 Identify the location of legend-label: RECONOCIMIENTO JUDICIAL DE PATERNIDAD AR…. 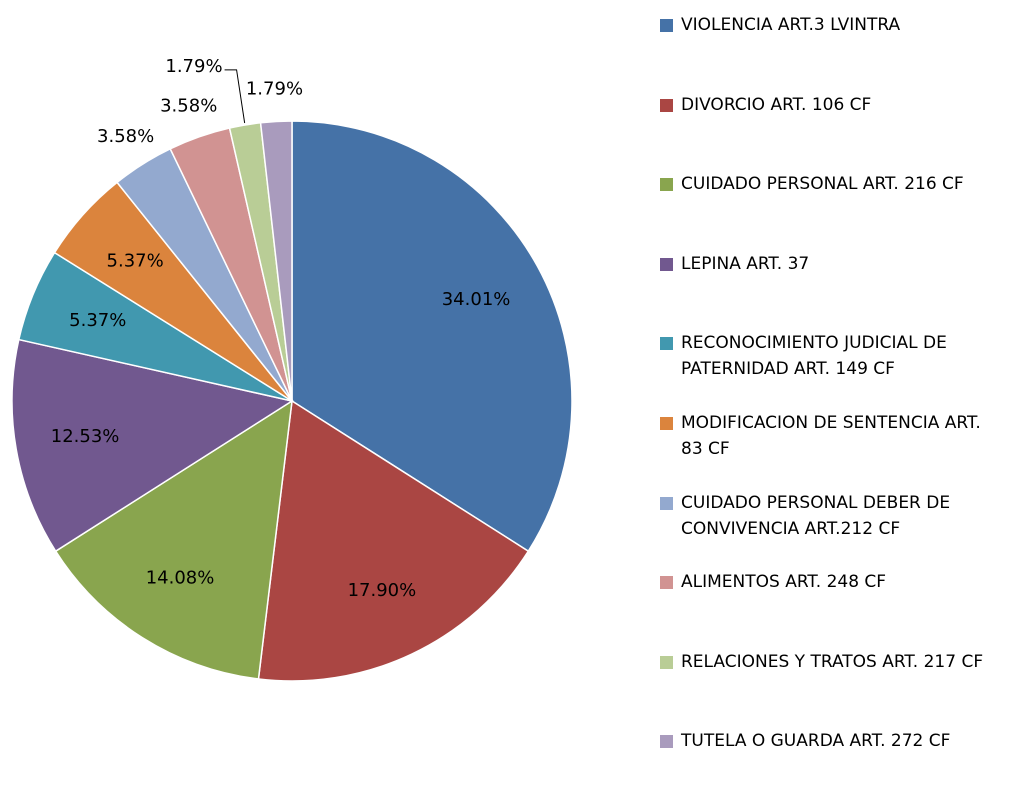
(814, 356).